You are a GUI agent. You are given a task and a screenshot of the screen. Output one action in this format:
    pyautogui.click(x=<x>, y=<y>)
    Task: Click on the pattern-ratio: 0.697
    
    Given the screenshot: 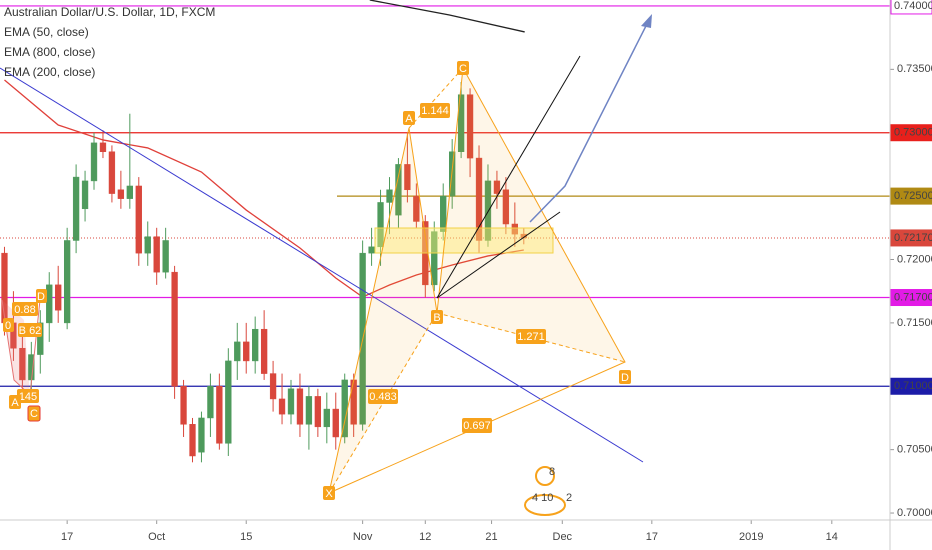 What is the action you would take?
    pyautogui.click(x=477, y=426)
    